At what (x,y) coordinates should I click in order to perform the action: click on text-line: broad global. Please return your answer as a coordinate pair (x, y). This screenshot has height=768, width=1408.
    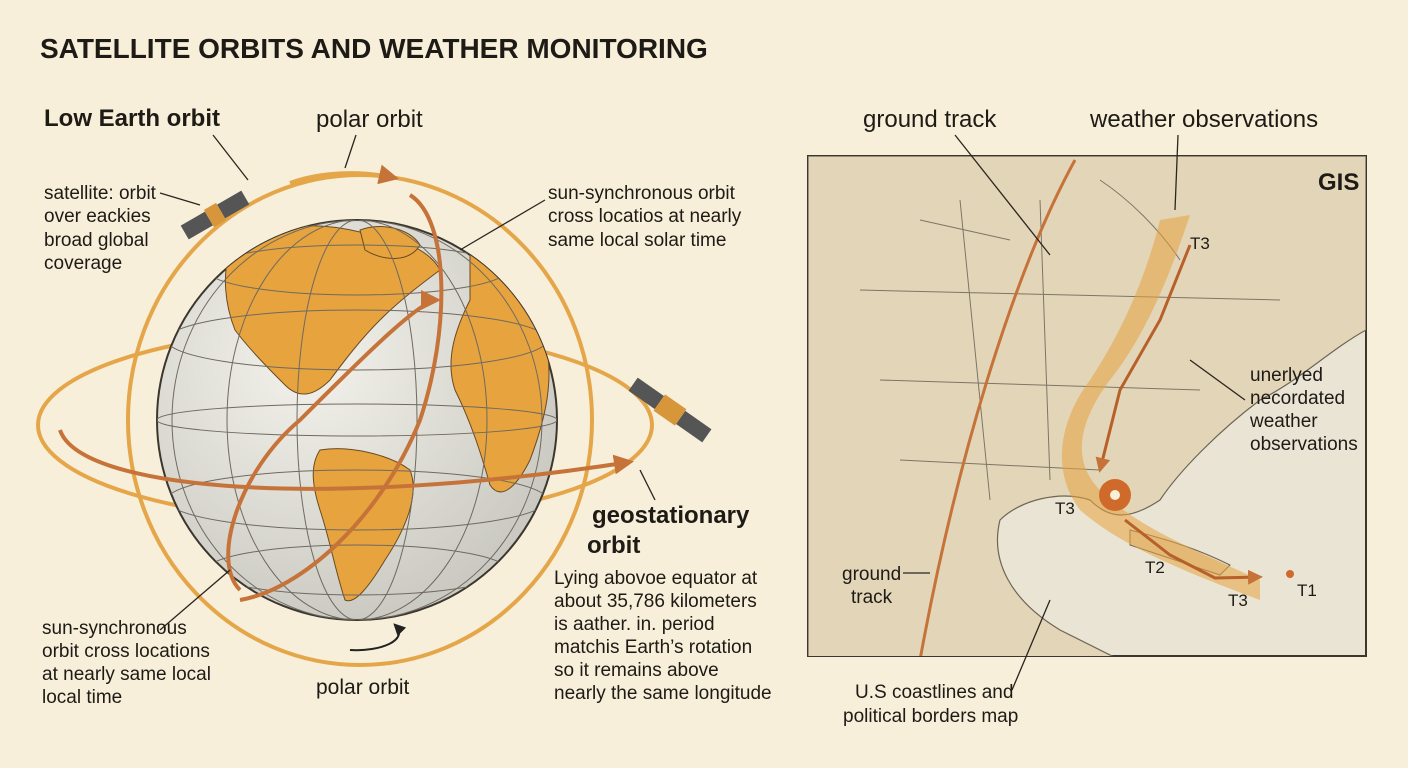
    Looking at the image, I should click on (96, 240).